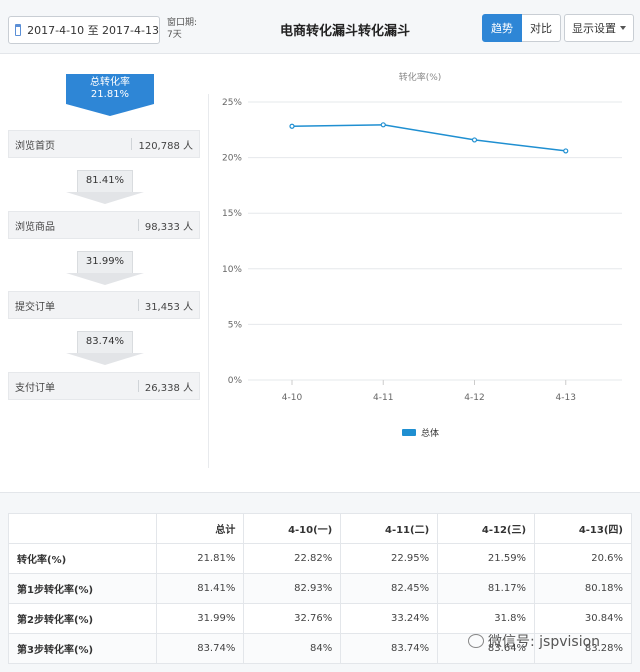 The height and width of the screenshot is (672, 640). Describe the element at coordinates (104, 225) in the screenshot. I see `funnel-stage: 浏览商品 98,333 人` at that location.